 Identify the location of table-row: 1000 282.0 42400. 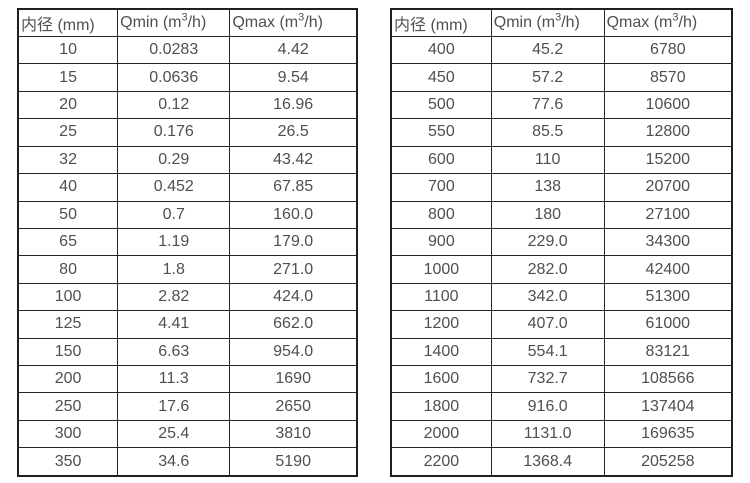
(561, 269).